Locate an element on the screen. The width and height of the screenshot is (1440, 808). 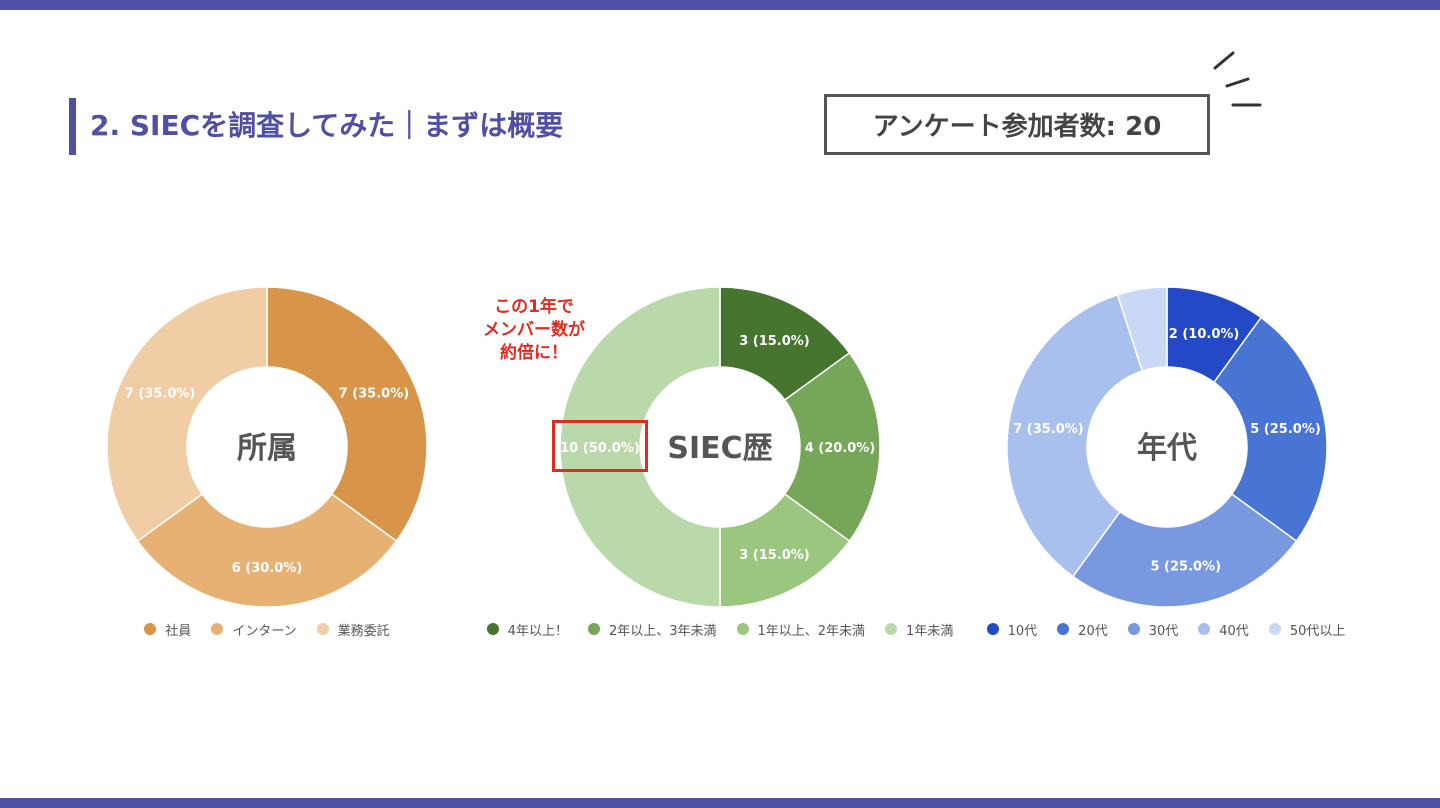
title-accent-bar is located at coordinates (72, 126).